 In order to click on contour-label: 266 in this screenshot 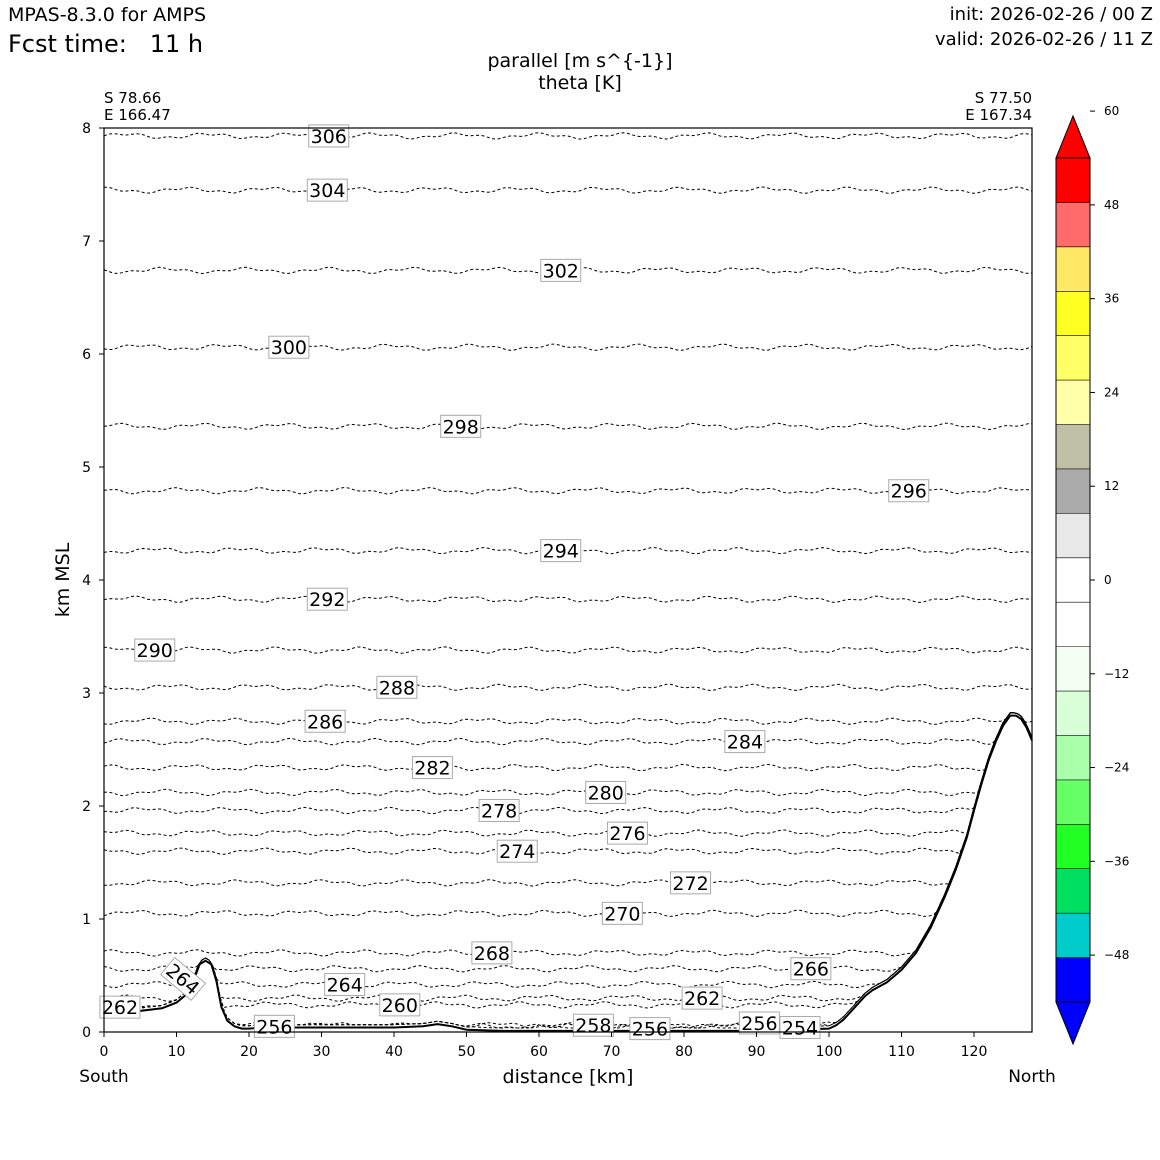, I will do `click(811, 969)`.